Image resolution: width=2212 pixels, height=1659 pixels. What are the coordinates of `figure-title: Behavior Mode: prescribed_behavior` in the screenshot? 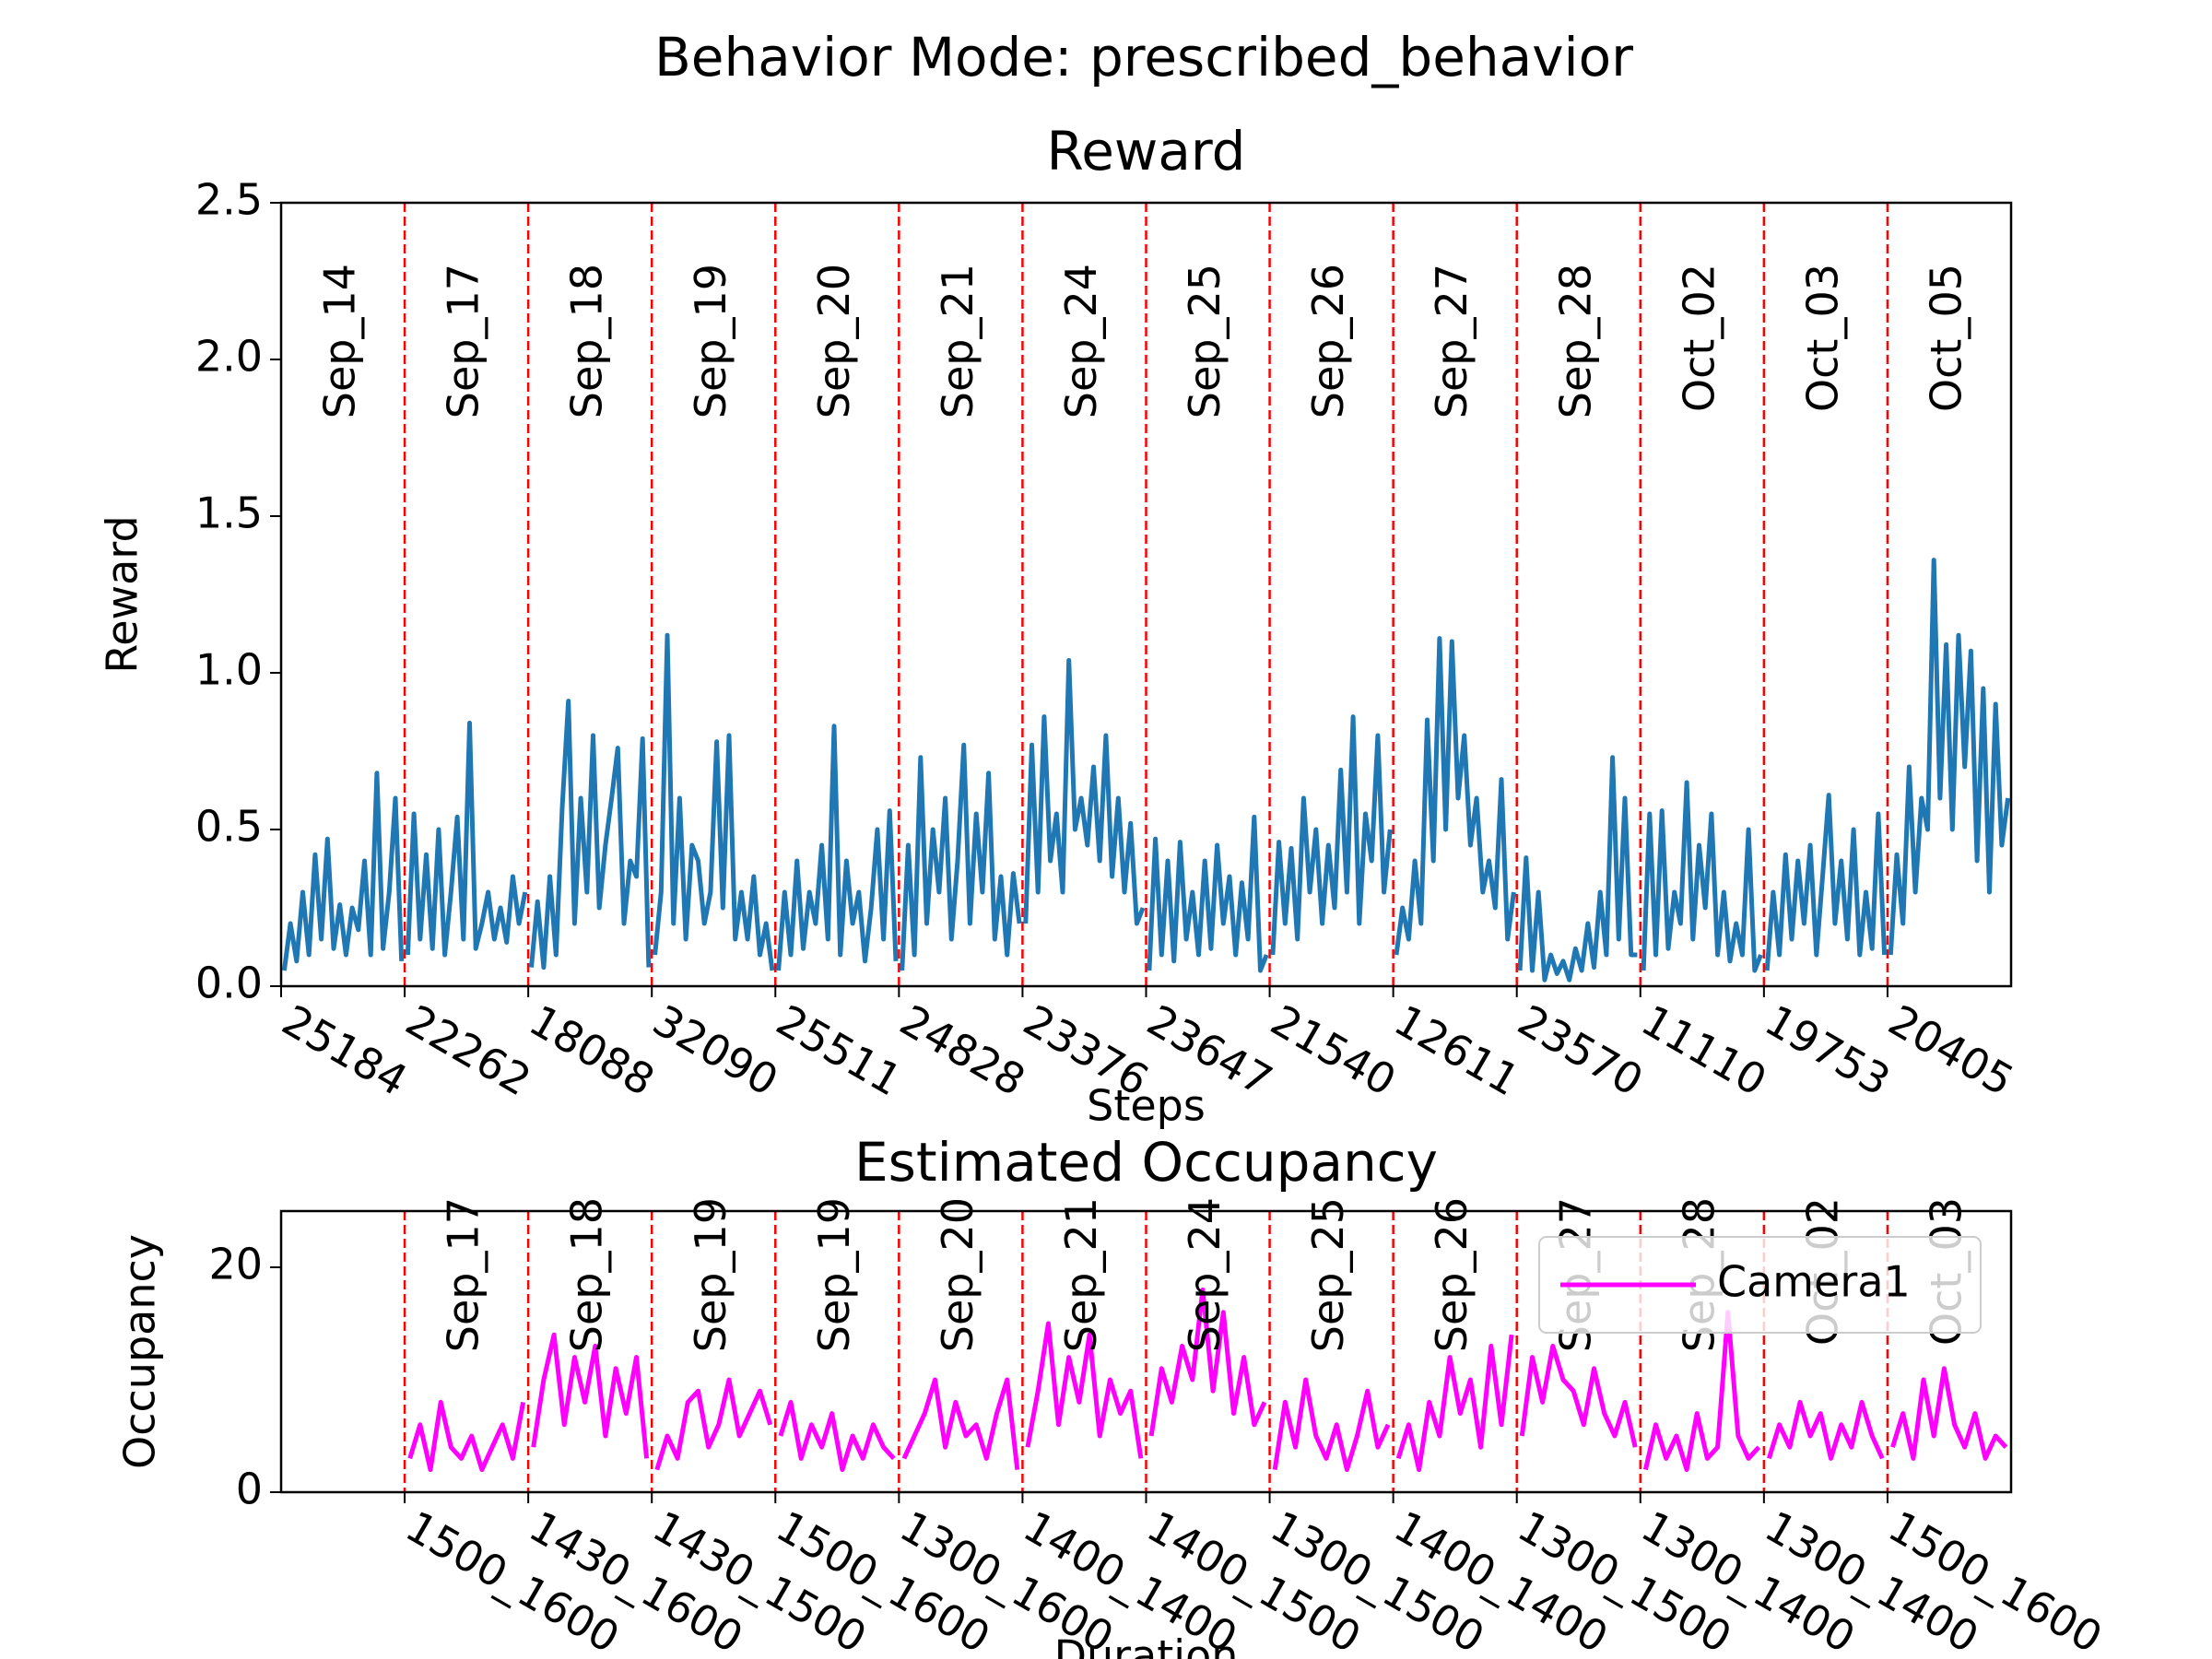 It's located at (1143, 57).